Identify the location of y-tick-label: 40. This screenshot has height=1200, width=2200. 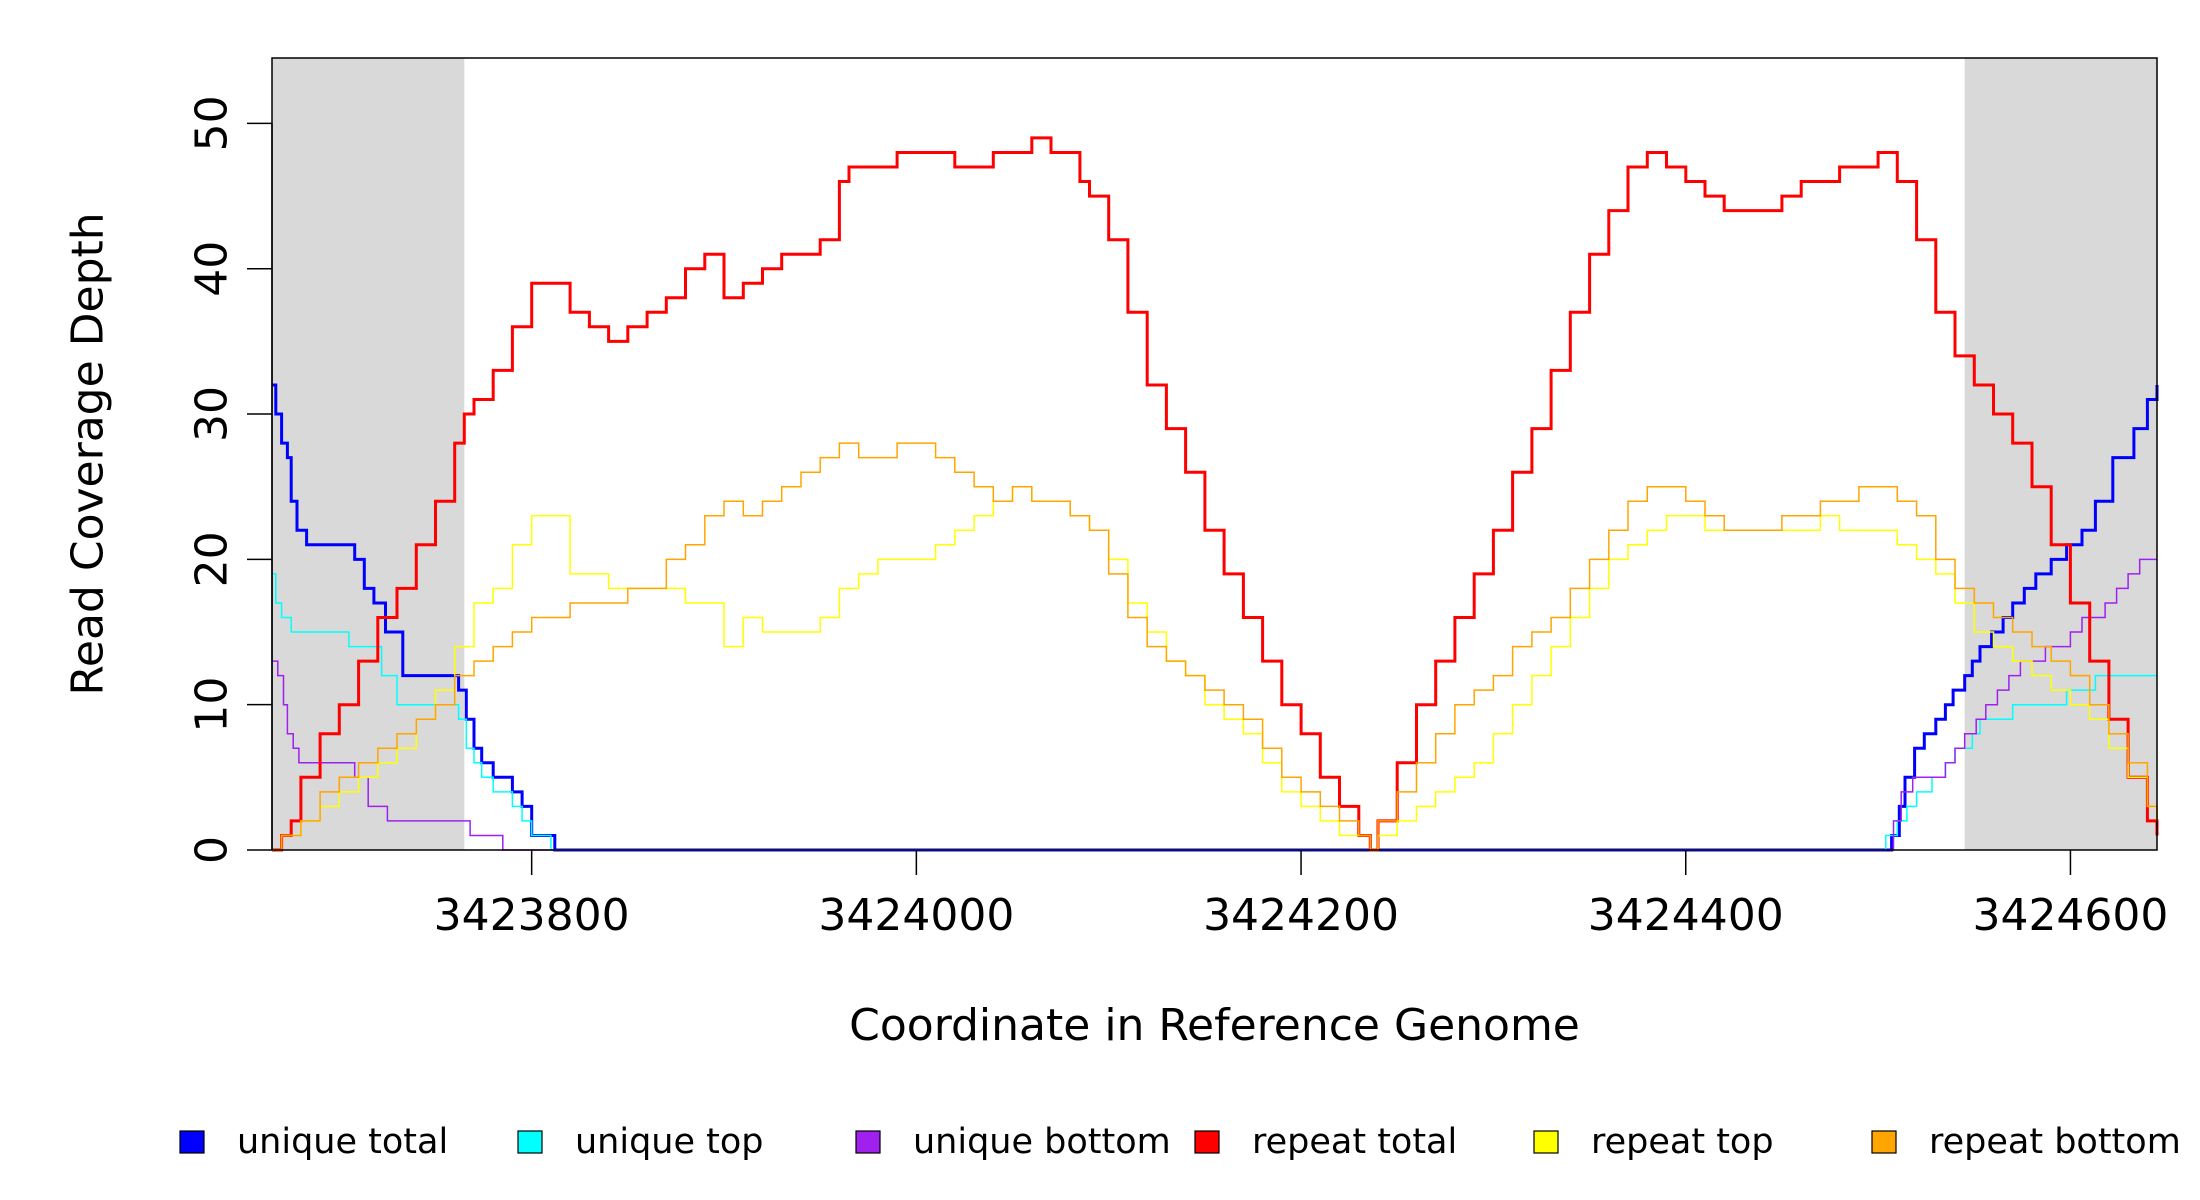
(212, 269).